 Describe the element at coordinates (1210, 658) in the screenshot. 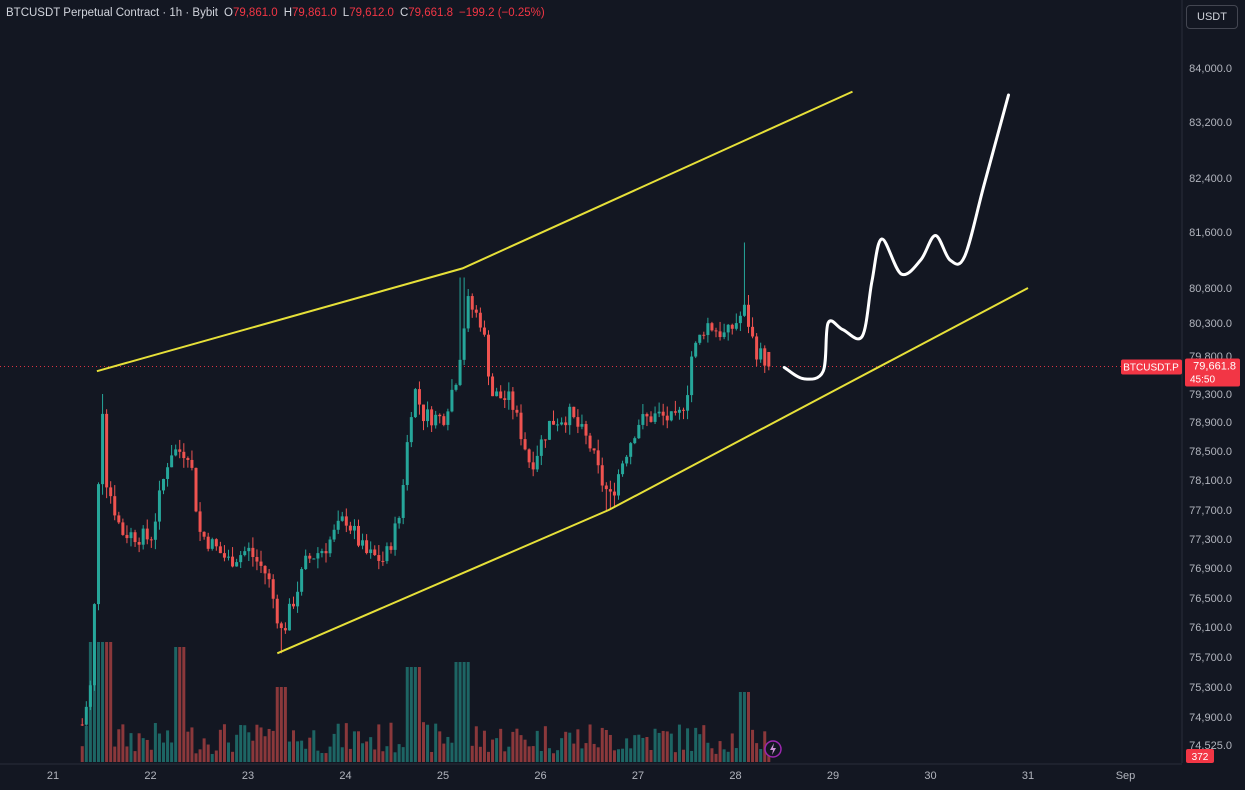

I see `y-tick-label: 75,700.0` at that location.